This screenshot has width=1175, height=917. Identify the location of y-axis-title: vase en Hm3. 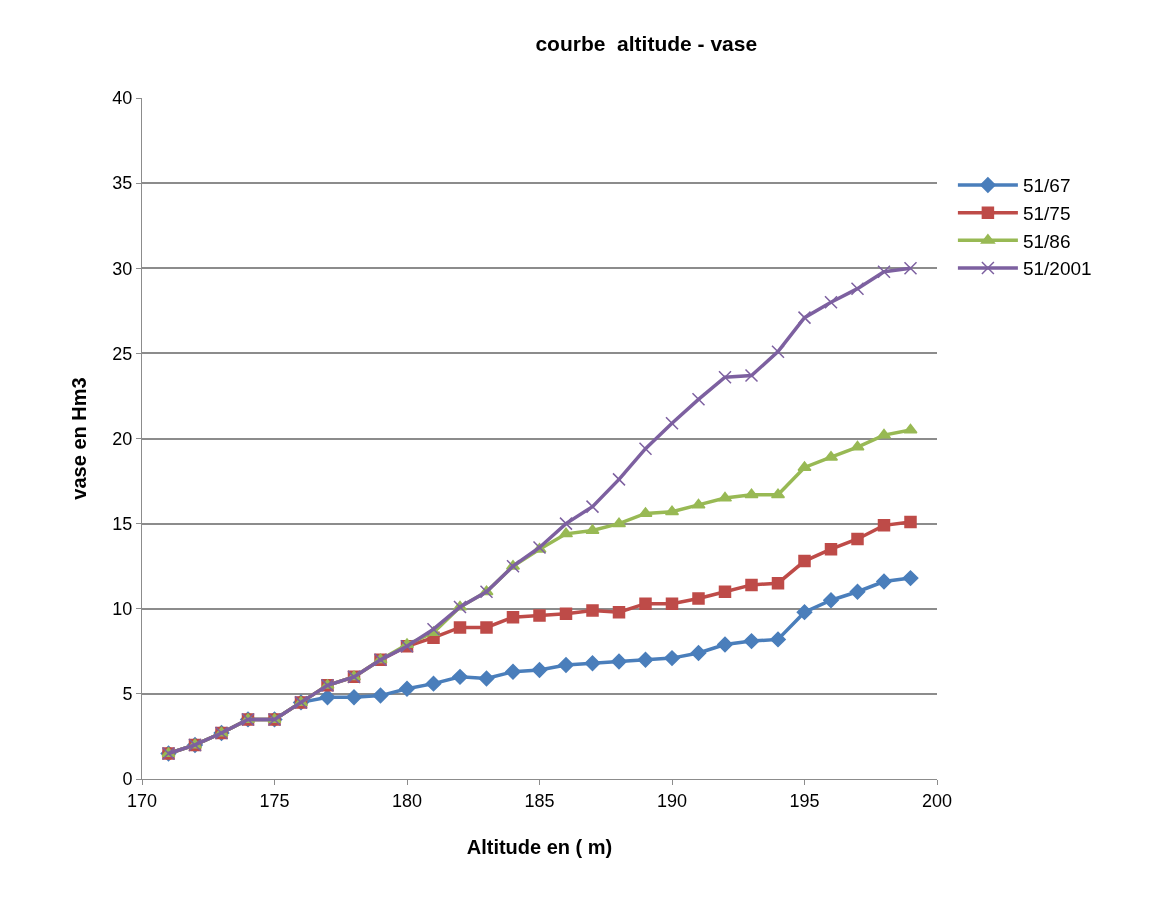
(78, 438).